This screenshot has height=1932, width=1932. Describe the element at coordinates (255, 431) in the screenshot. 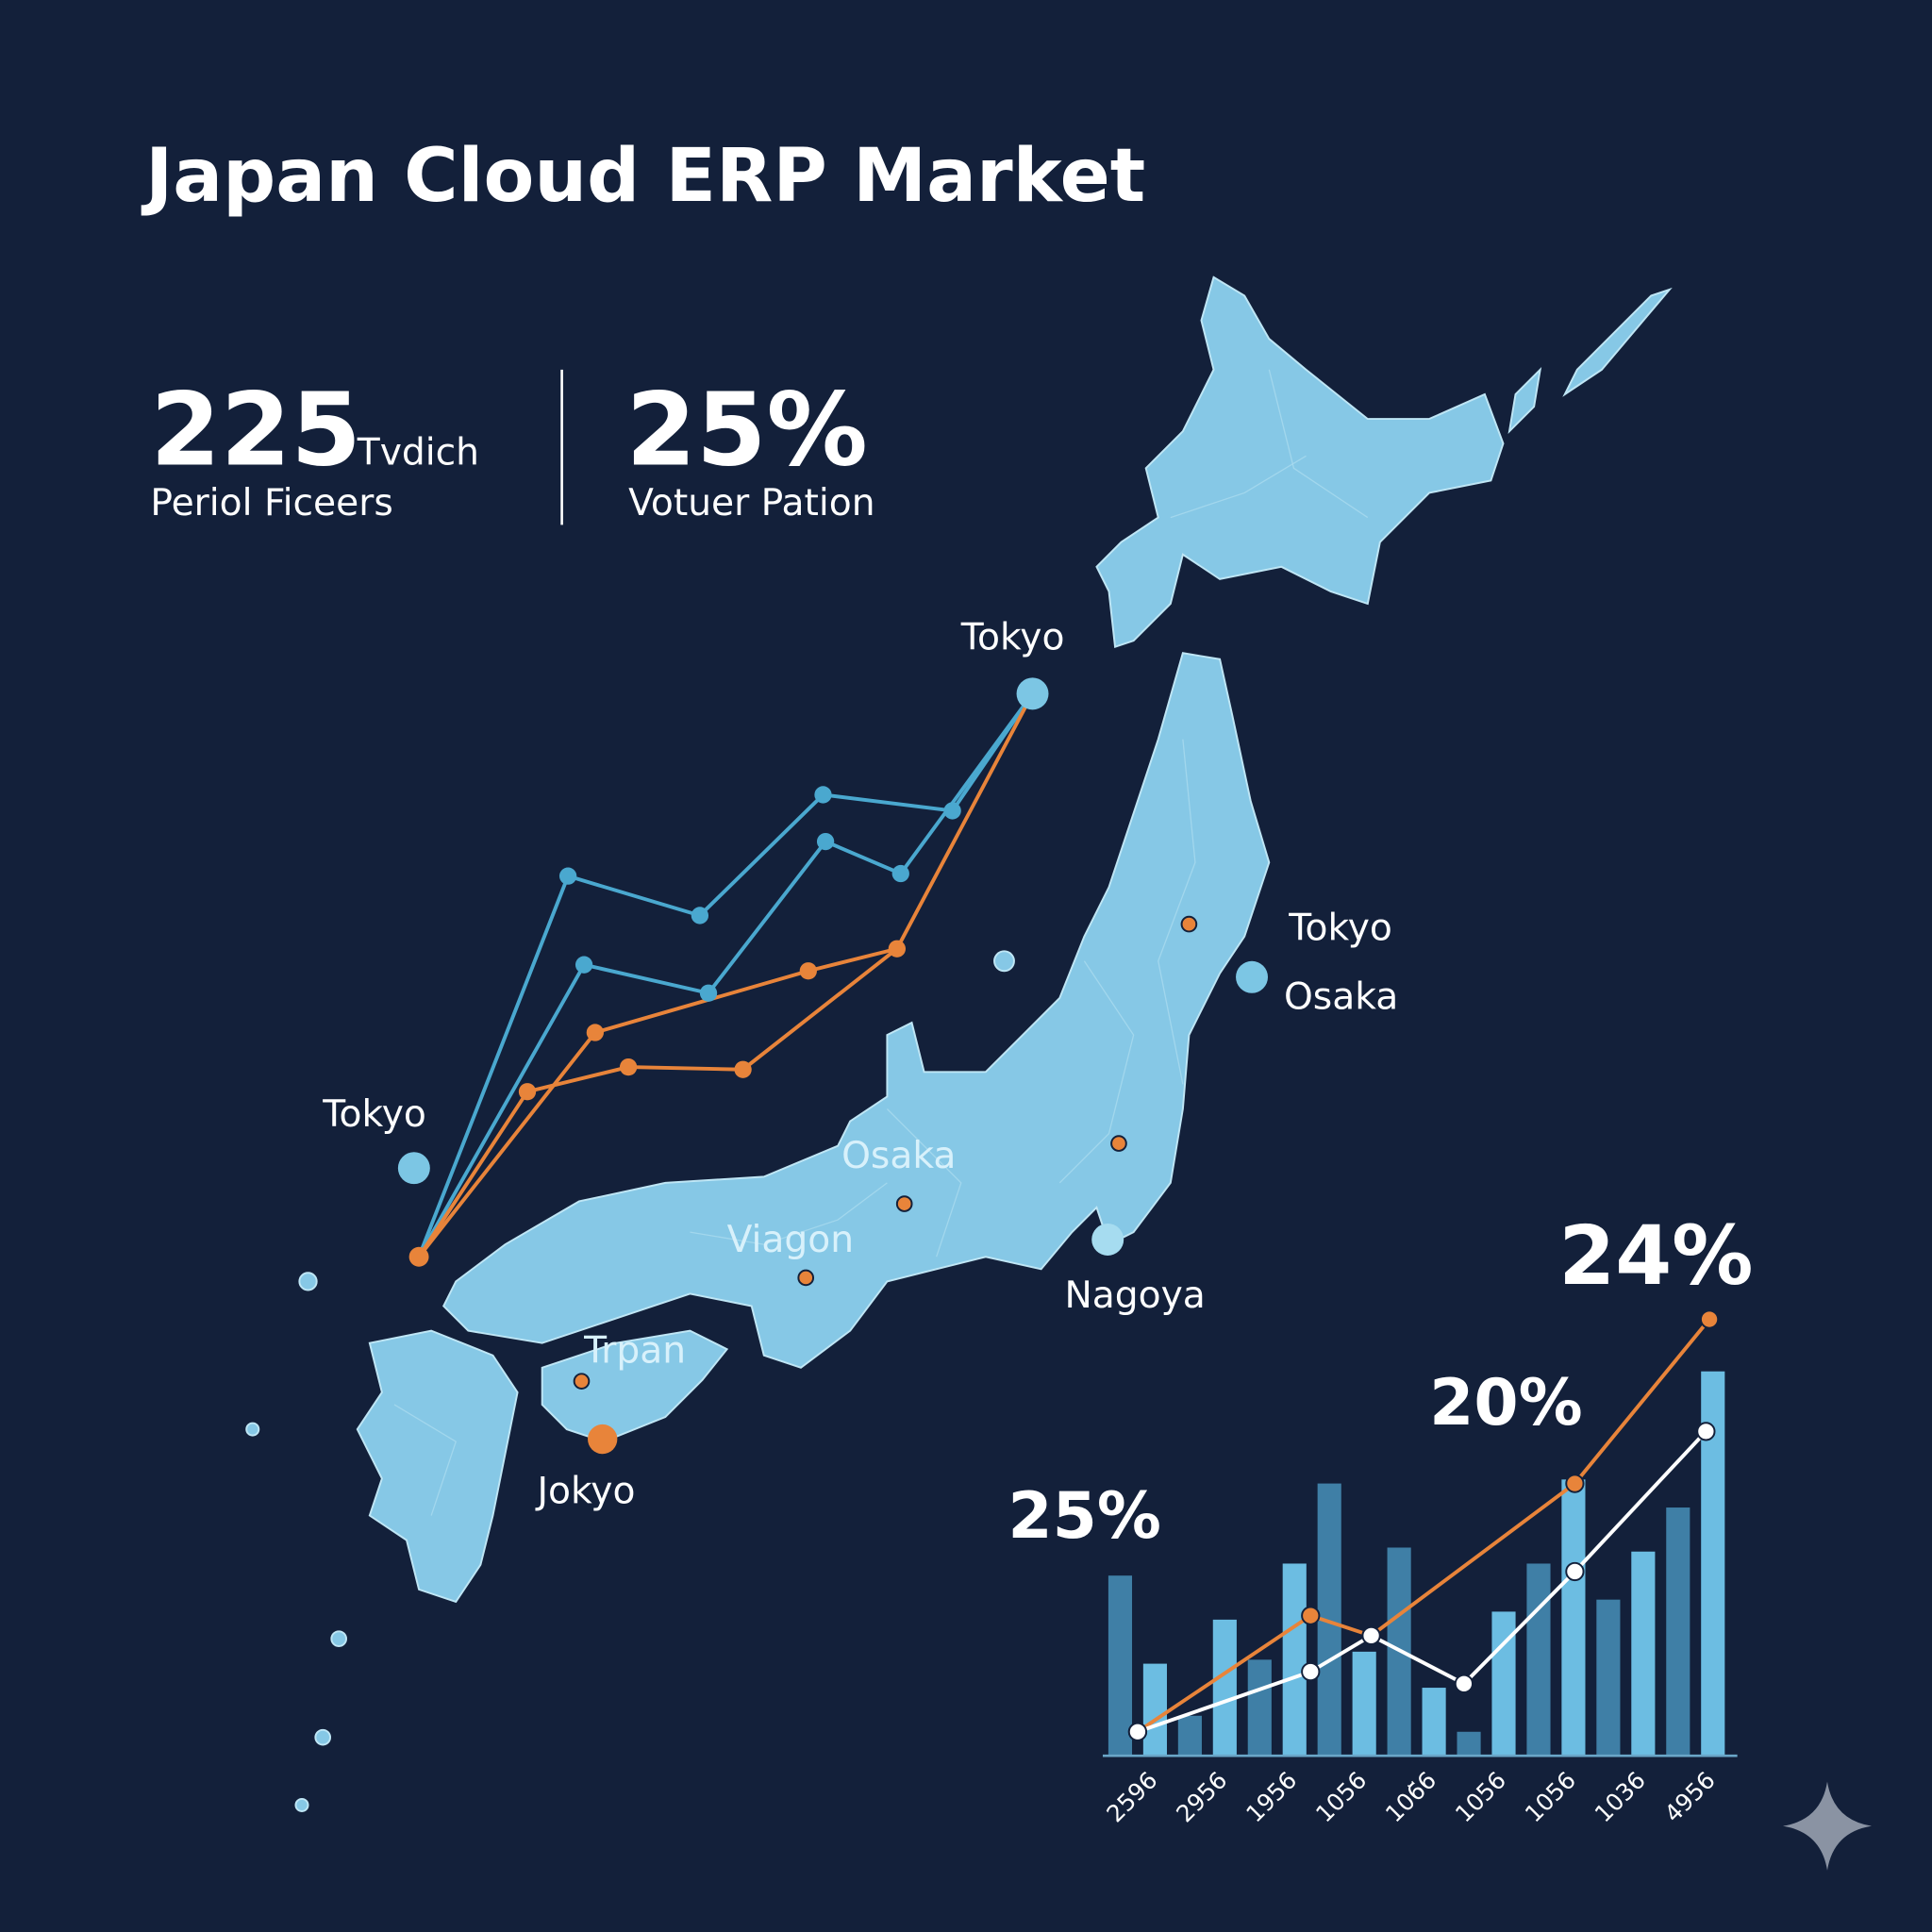

I see `stat-value: 225` at that location.